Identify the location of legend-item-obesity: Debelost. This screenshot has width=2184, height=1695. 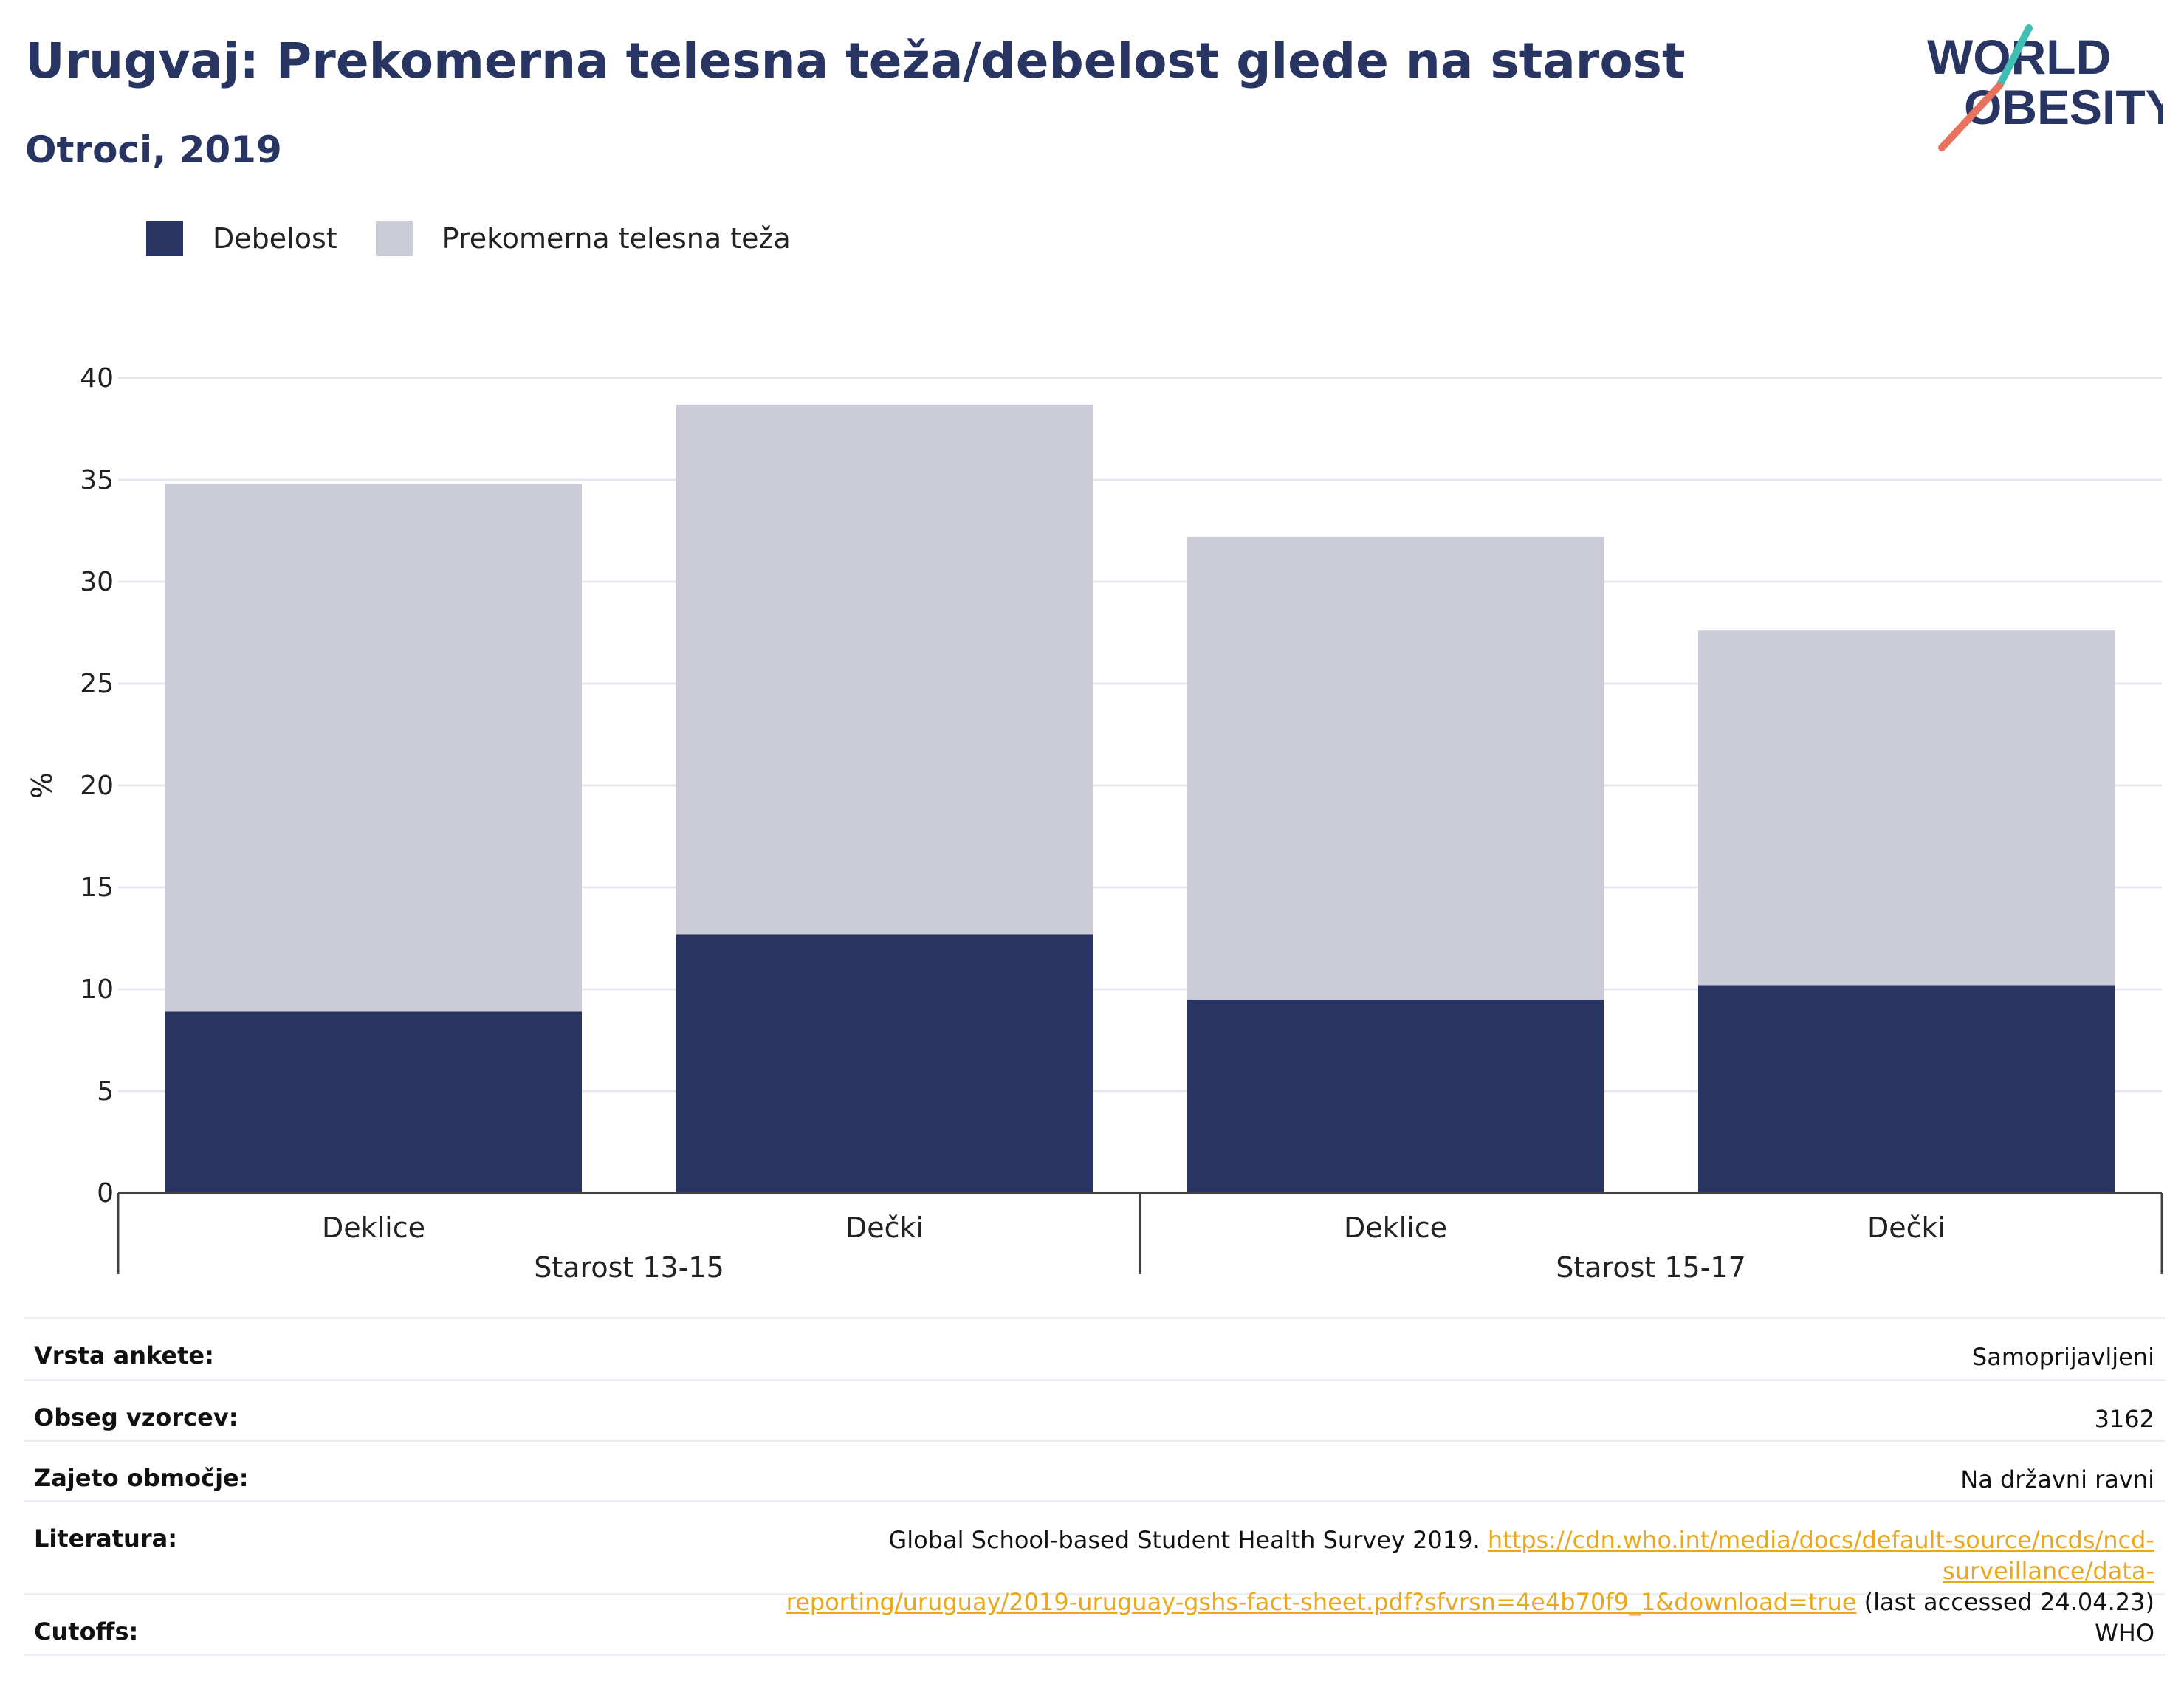
(241, 238).